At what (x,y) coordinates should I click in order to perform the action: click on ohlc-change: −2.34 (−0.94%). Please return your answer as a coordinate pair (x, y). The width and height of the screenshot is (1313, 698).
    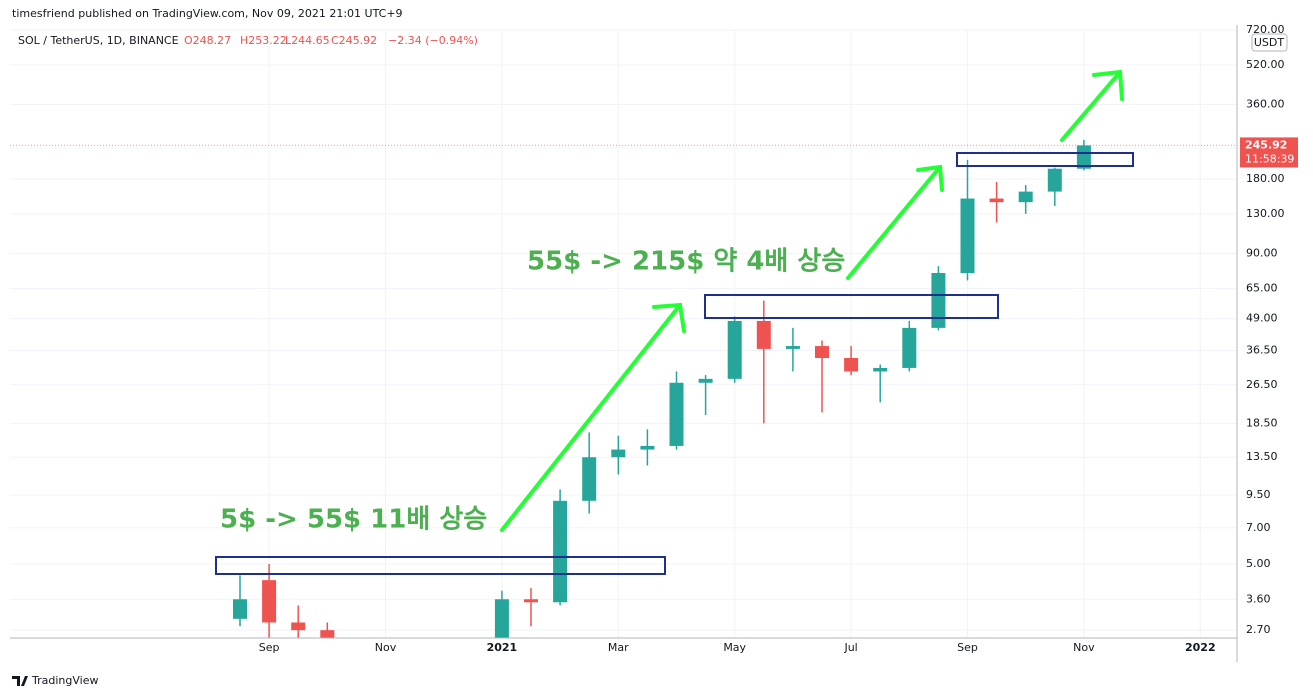
    Looking at the image, I should click on (433, 40).